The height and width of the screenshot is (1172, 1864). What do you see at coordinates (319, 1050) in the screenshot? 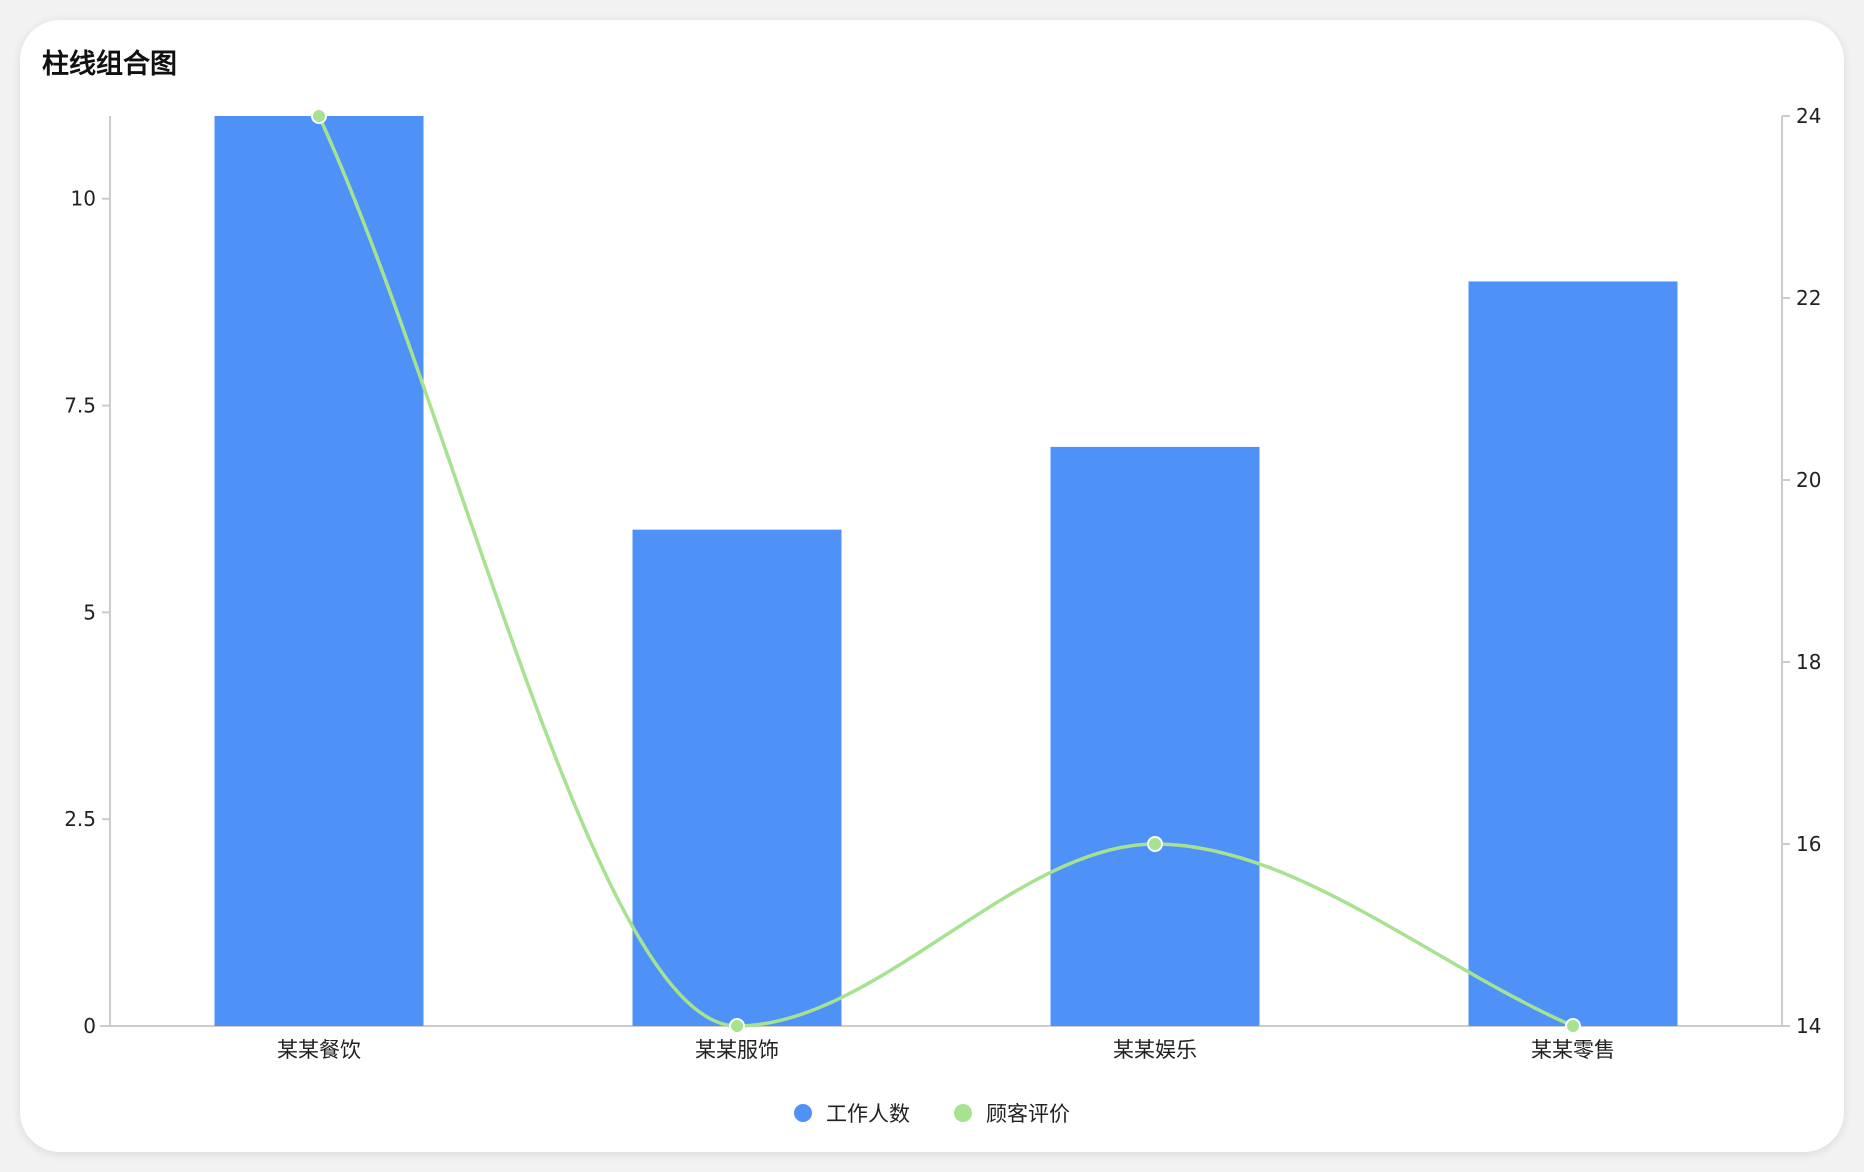
I see `x-category-label: 某某餐饮` at bounding box center [319, 1050].